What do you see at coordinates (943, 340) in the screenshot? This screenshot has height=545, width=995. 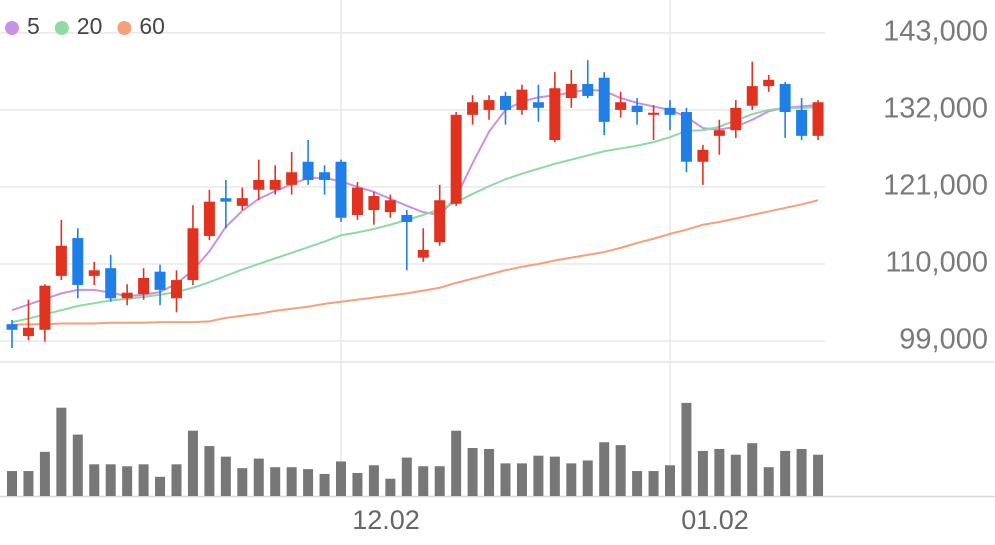 I see `y-tick-label: 99,000` at bounding box center [943, 340].